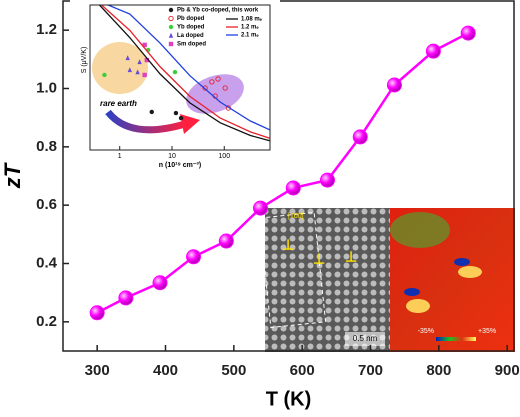  What do you see at coordinates (191, 19) in the screenshot?
I see `legend-label: Pb doped` at bounding box center [191, 19].